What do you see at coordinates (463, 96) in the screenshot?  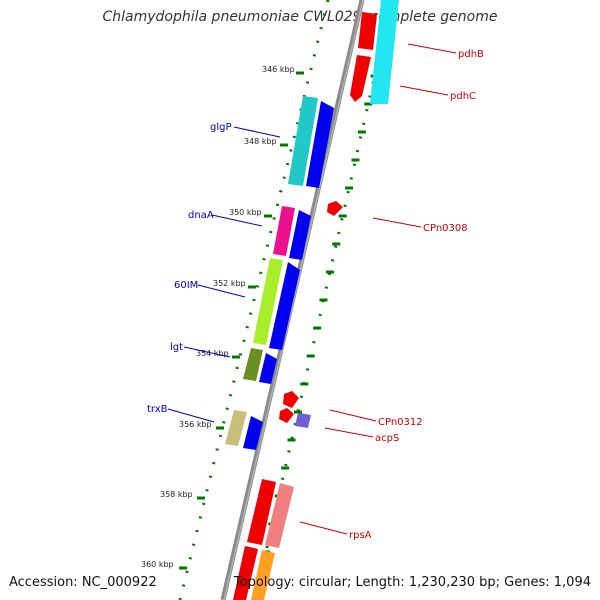 I see `gene-label: pdhC` at bounding box center [463, 96].